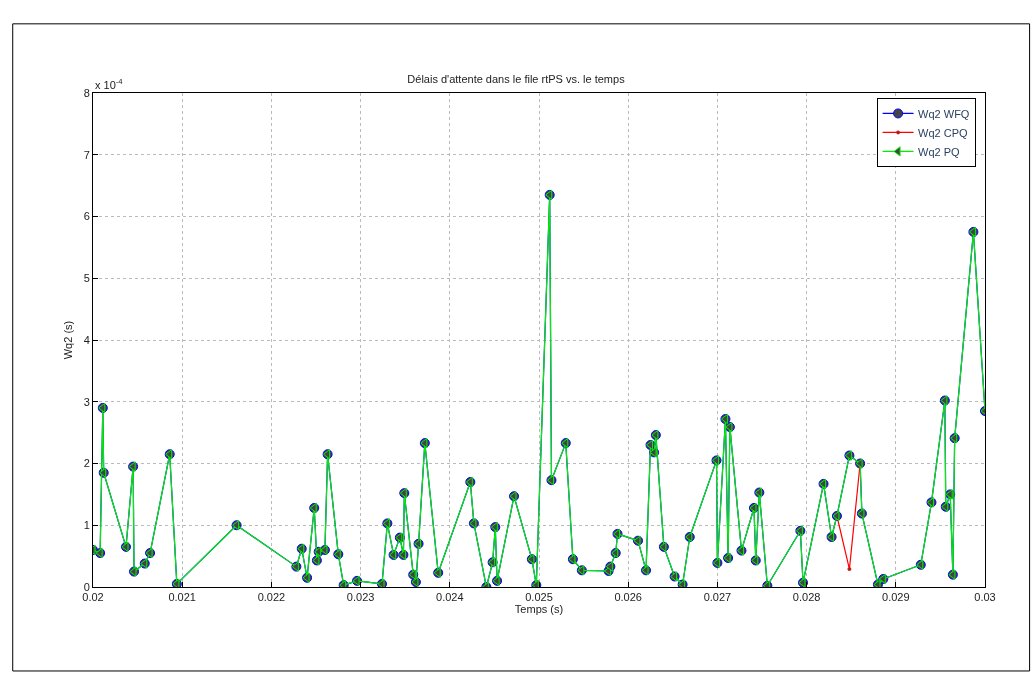 The height and width of the screenshot is (681, 1032). Describe the element at coordinates (539, 609) in the screenshot. I see `x-axis-title: Temps (s)` at that location.